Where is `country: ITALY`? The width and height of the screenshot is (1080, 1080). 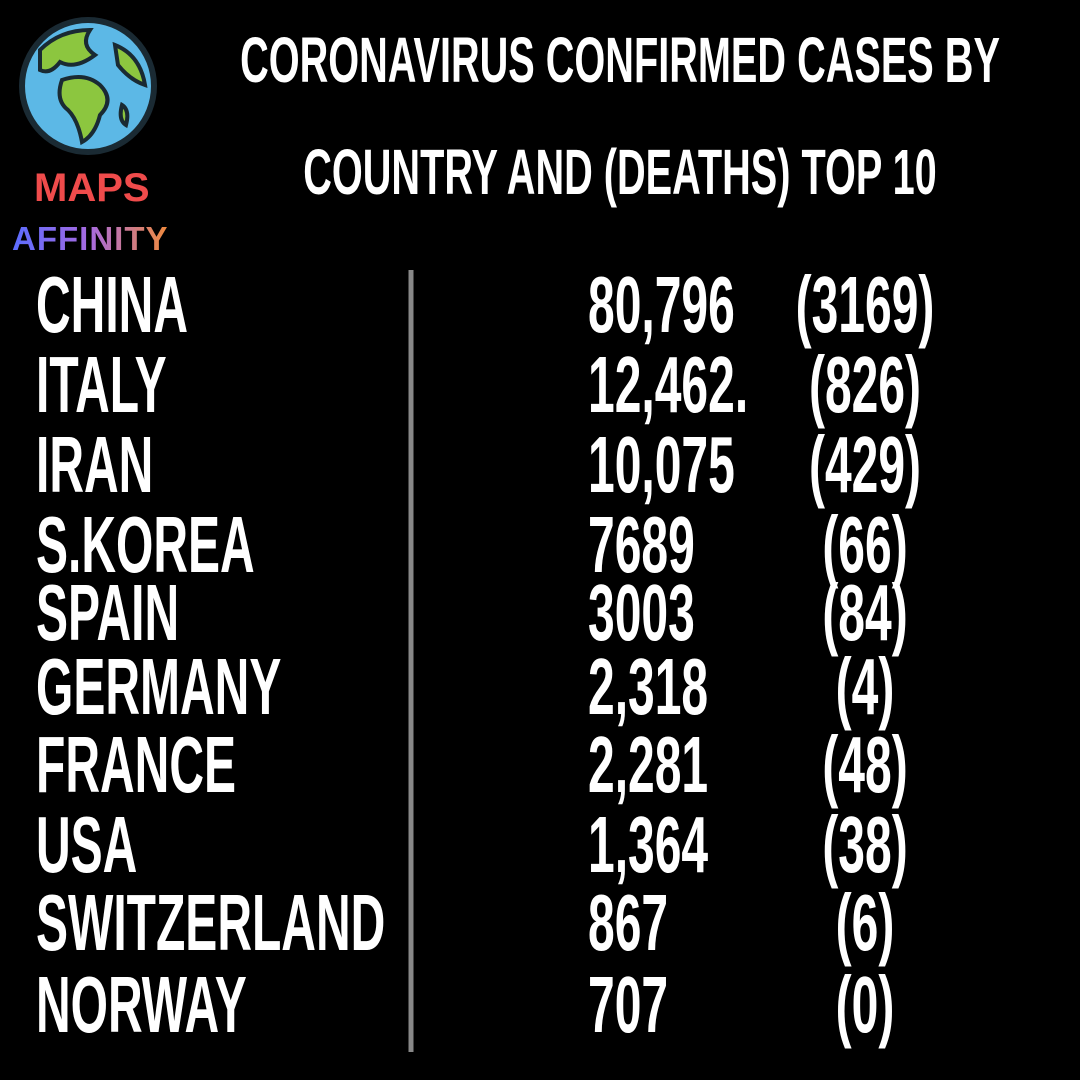 country: ITALY is located at coordinates (101, 384).